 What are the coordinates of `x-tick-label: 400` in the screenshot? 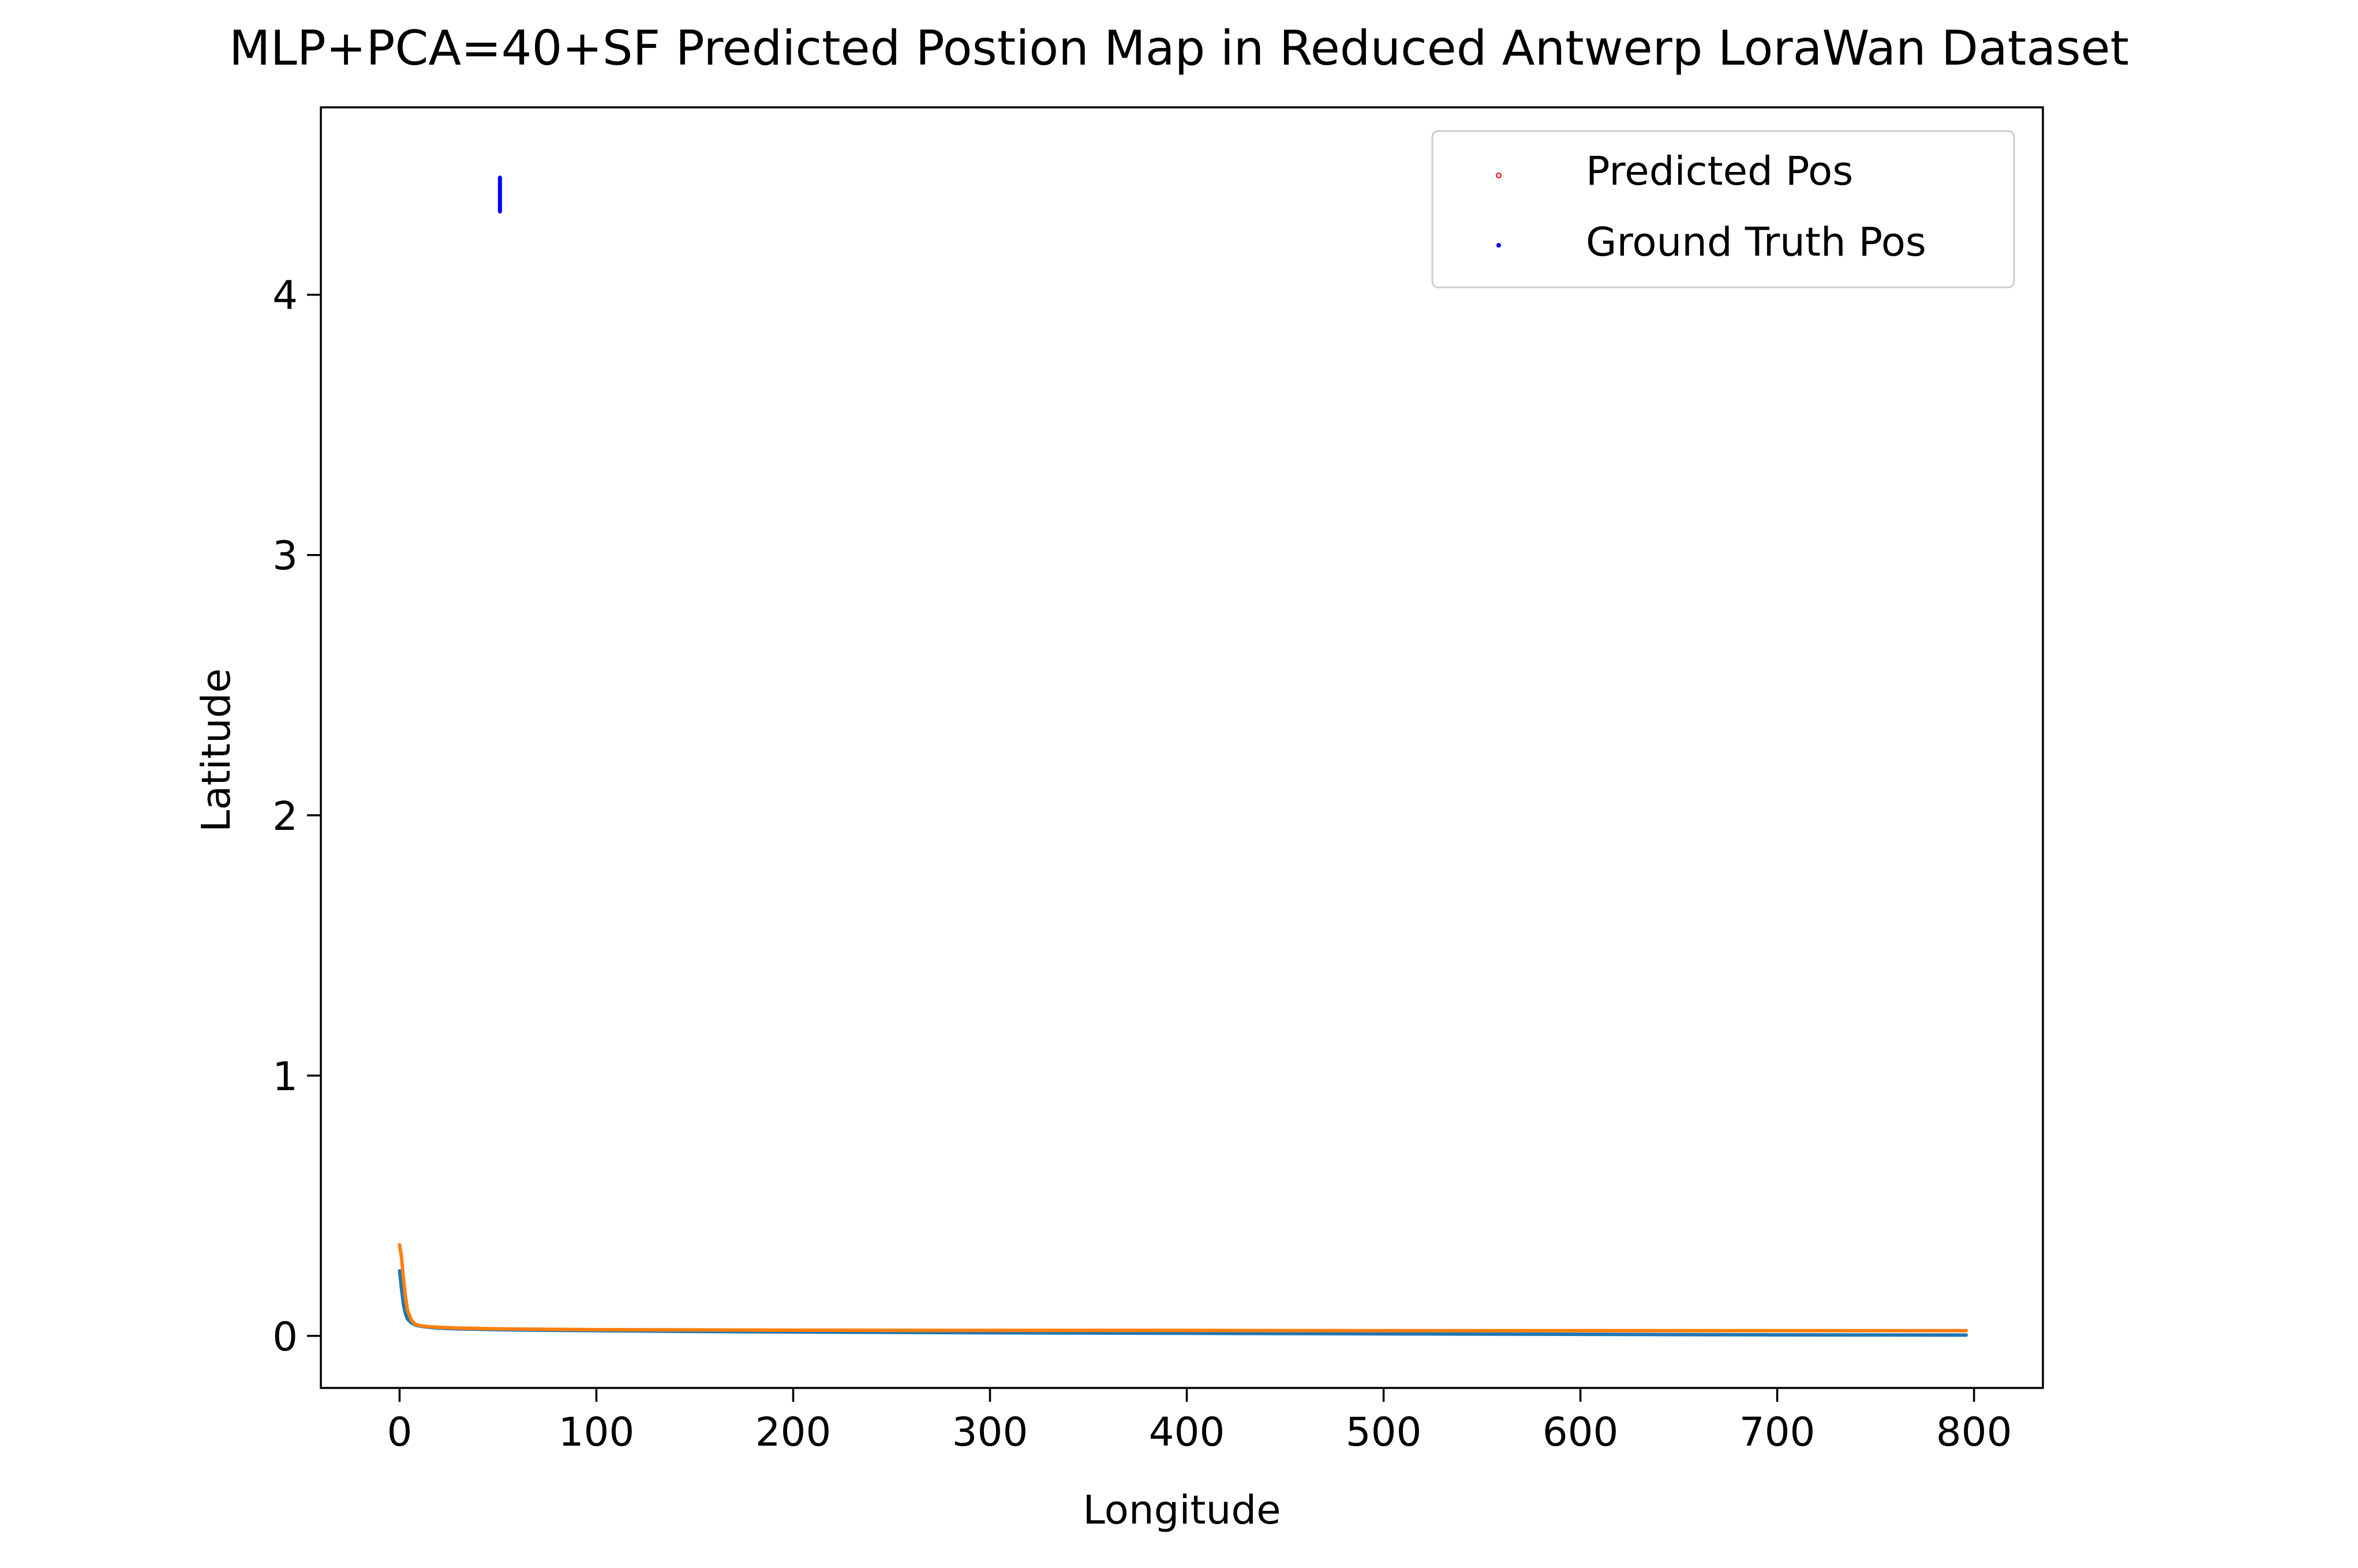 It's located at (1187, 1432).